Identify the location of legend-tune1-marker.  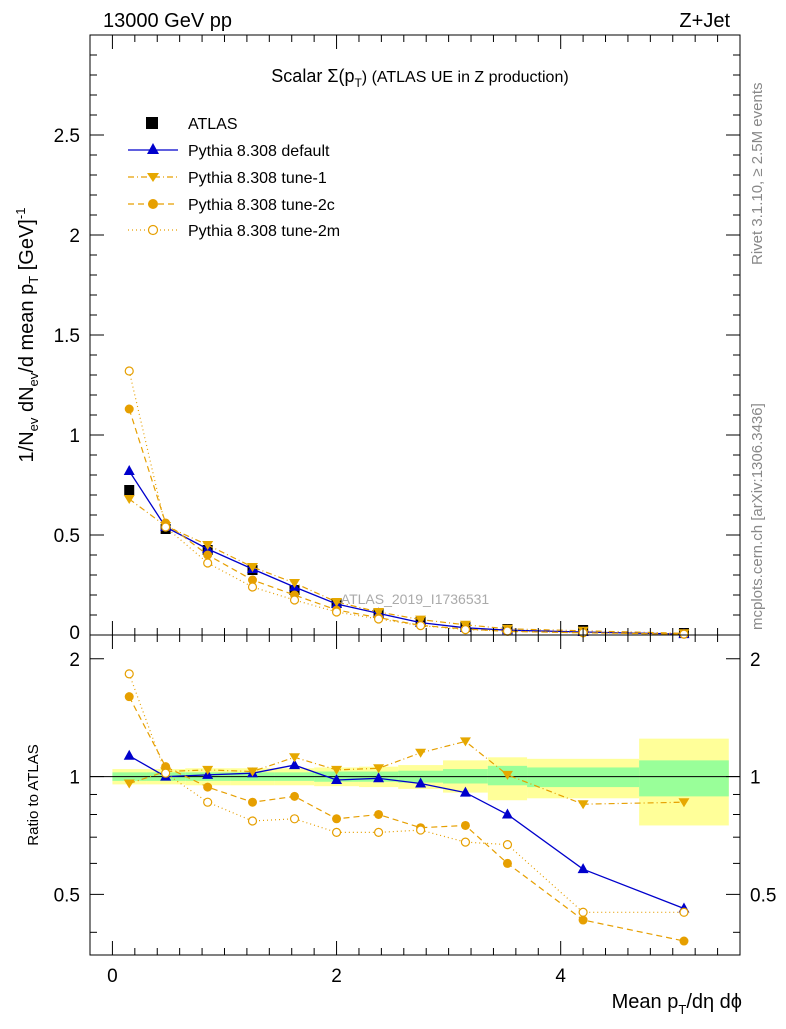
(153, 177).